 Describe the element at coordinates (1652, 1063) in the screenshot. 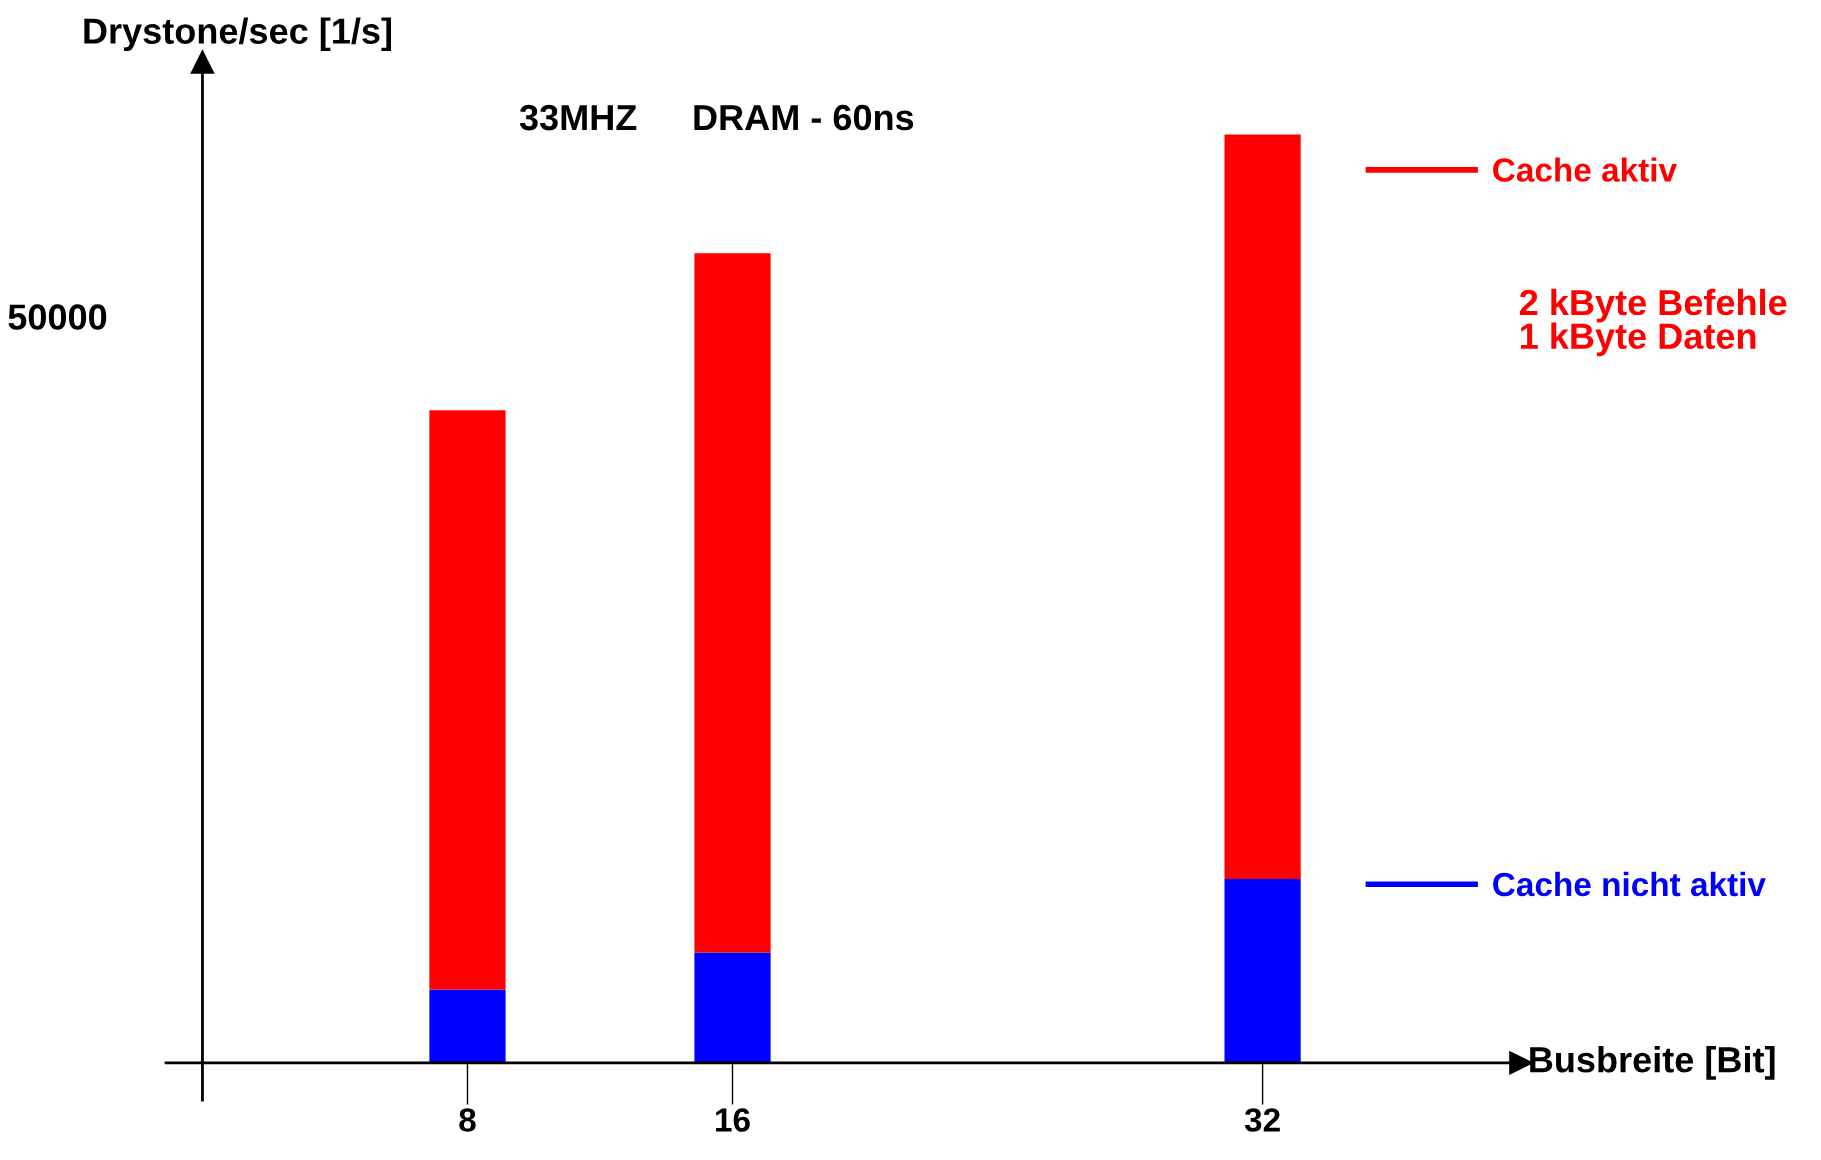

I see `x-axis-title: Busbreite [Bit]` at that location.